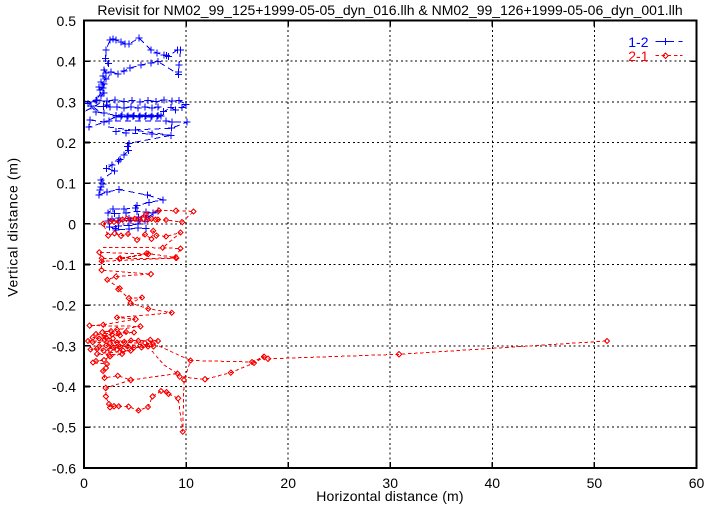 The height and width of the screenshot is (505, 721). I want to click on svg-text: -0.4, so click(64, 387).